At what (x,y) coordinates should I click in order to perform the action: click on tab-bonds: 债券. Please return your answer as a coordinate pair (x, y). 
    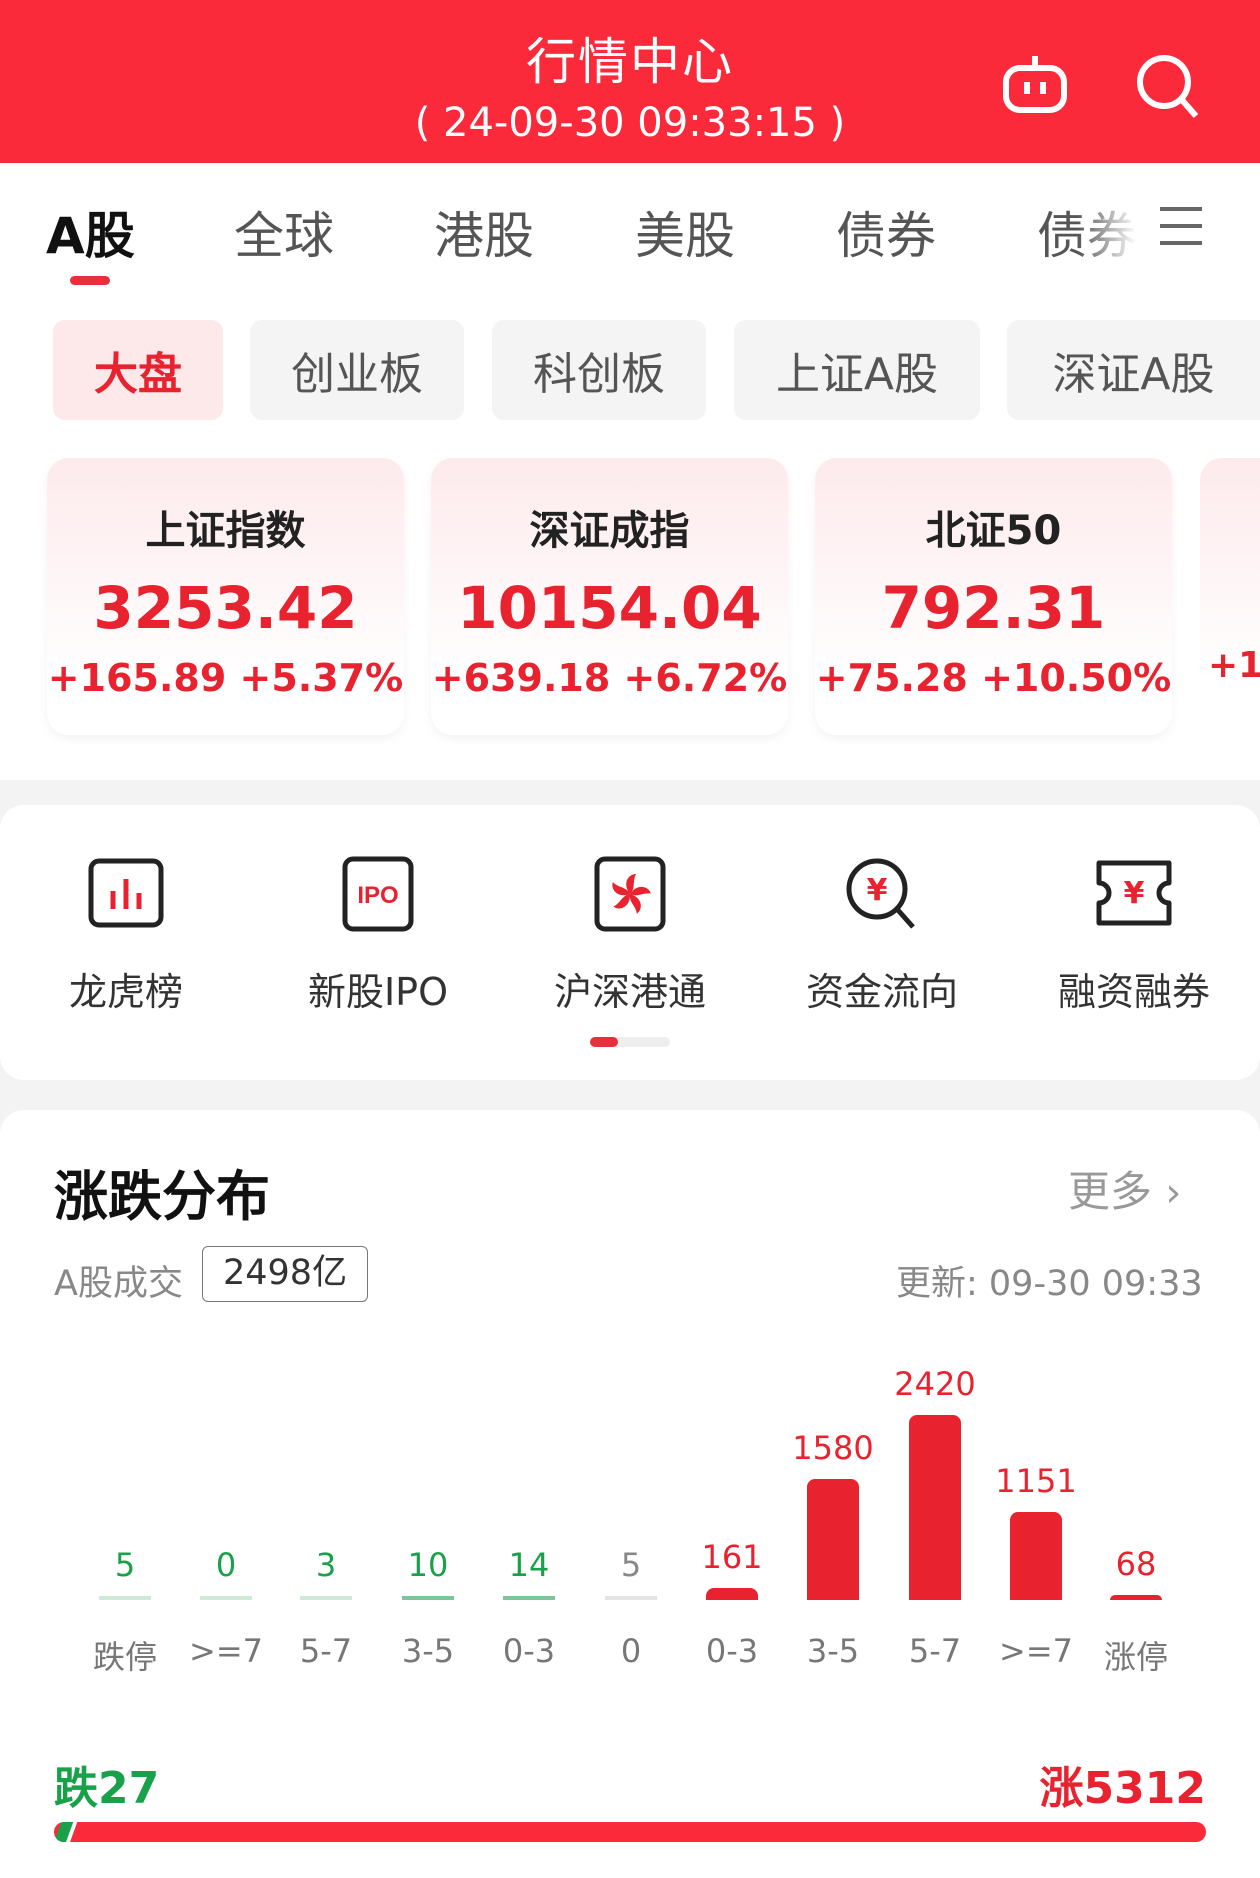
    Looking at the image, I should click on (886, 236).